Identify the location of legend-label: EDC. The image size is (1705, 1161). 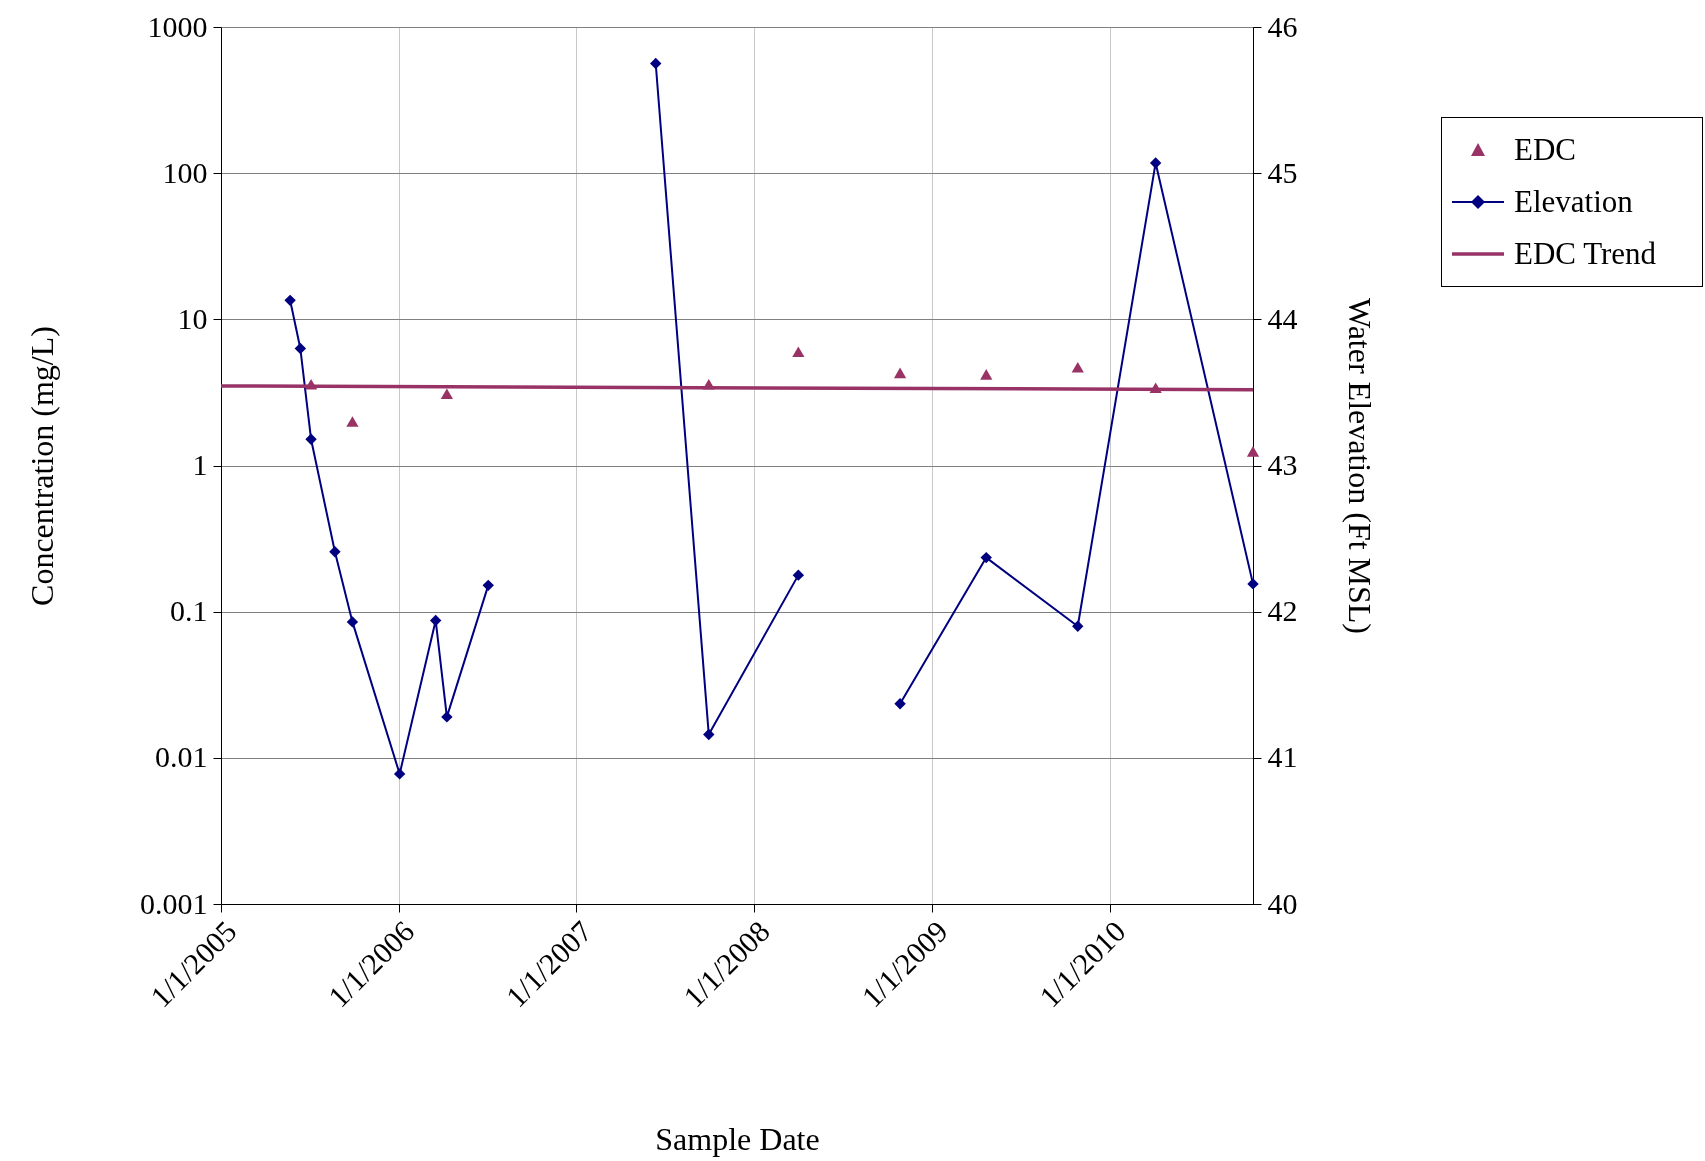
(1545, 150).